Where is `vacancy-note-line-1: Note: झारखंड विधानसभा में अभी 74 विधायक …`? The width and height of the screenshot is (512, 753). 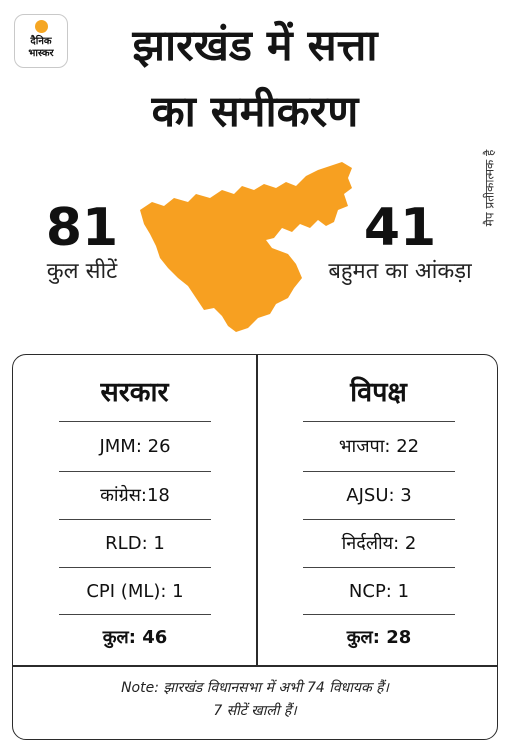
vacancy-note-line-1: Note: झारखंड विधानसभा में अभी 74 विधायक … is located at coordinates (255, 688).